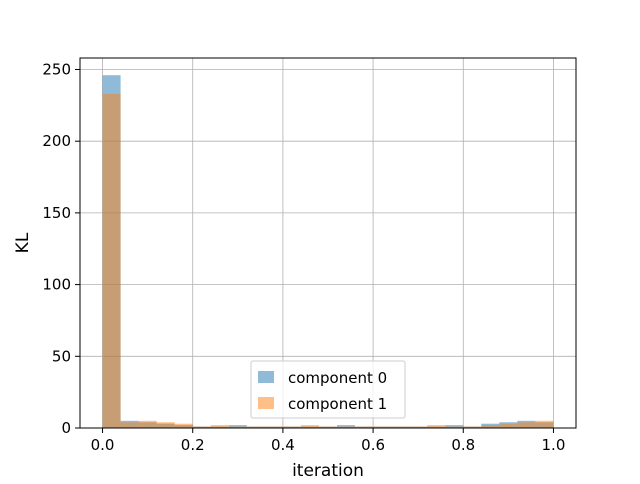  I want to click on x-tick-label: 0.0, so click(103, 445).